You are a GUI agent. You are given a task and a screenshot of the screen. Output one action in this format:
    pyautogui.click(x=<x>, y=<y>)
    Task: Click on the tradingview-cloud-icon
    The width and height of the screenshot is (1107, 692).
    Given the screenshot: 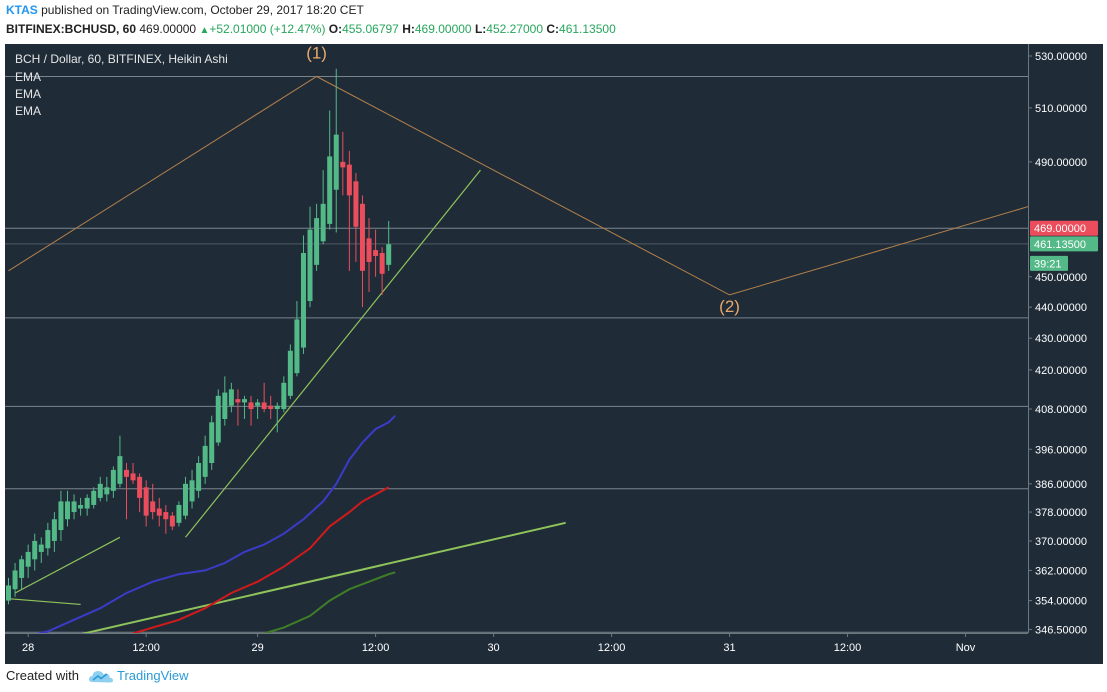 What is the action you would take?
    pyautogui.click(x=101, y=677)
    